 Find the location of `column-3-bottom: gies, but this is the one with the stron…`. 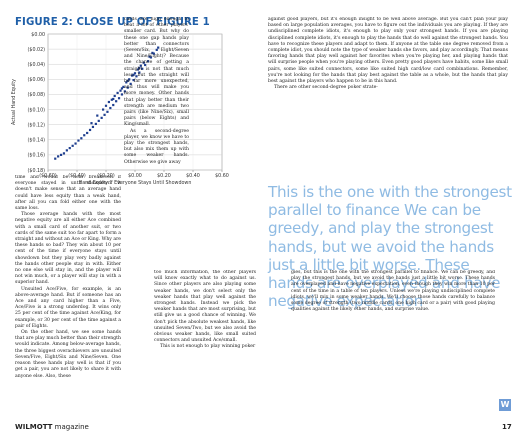

column-3-bottom: gies, but this is the one with the stron… is located at coordinates (393, 341).